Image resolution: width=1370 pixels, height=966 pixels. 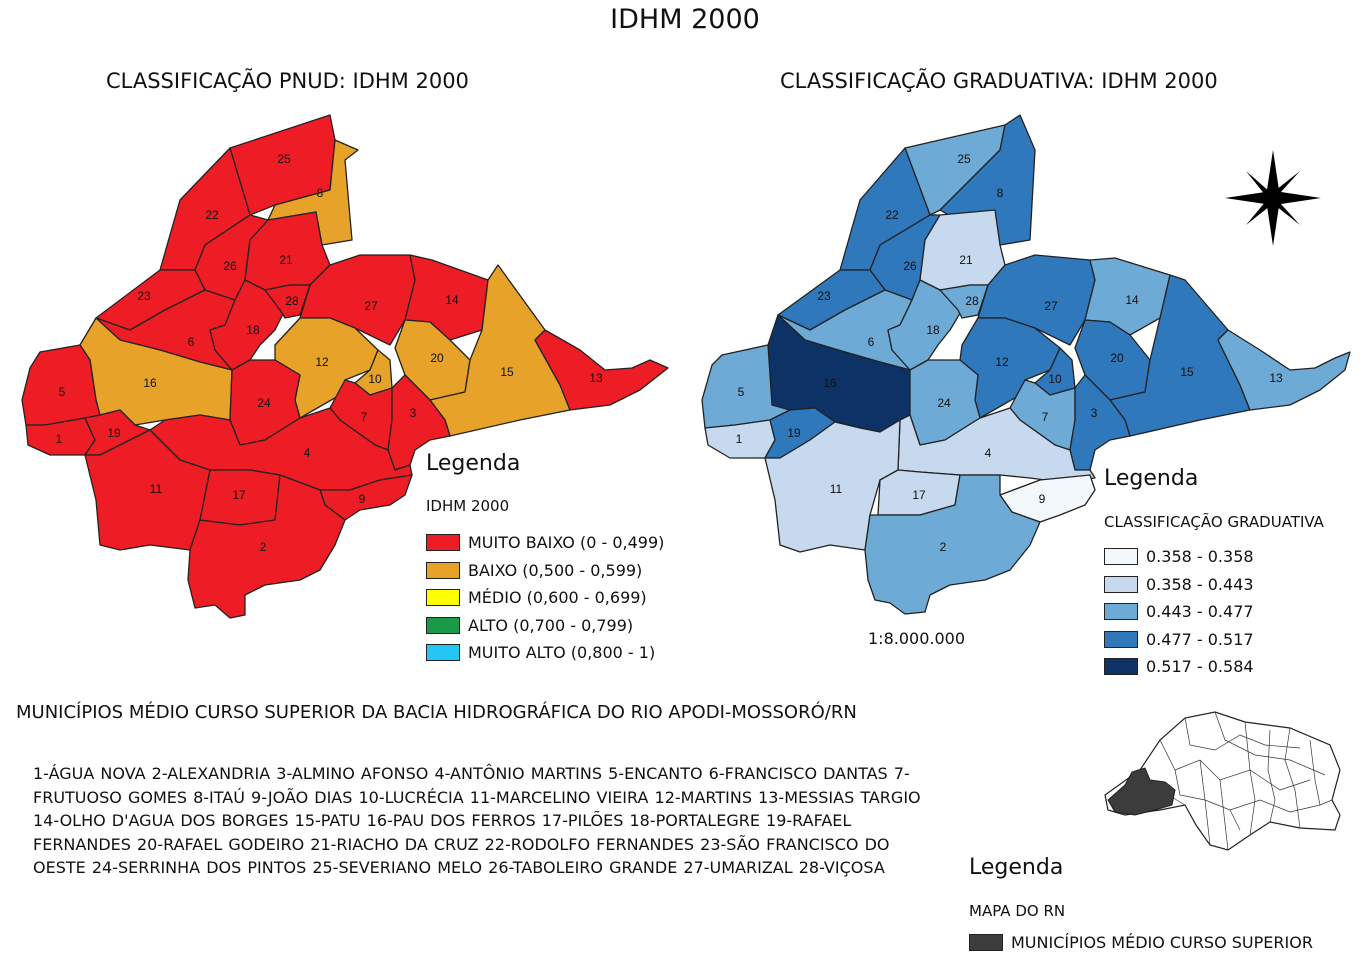 I want to click on right-label-13: 13, so click(x=1276, y=378).